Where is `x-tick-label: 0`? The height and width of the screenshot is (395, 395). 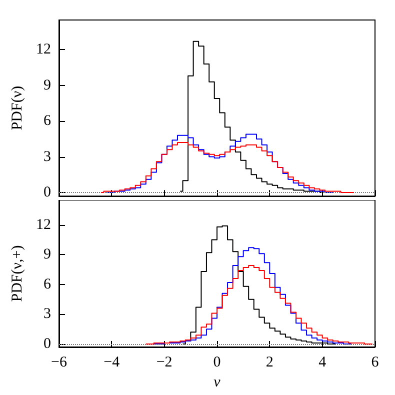
x-tick-label: 0 is located at coordinates (217, 362).